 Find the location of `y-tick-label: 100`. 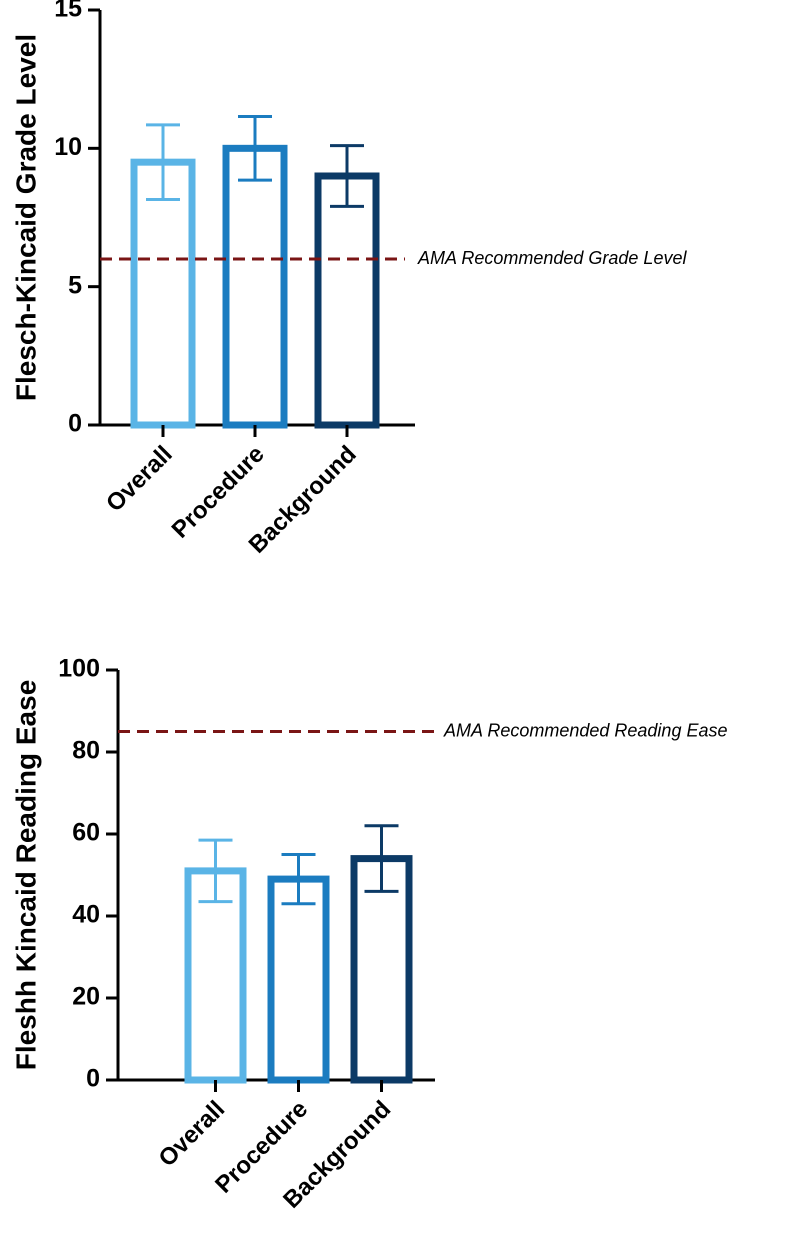

y-tick-label: 100 is located at coordinates (79, 669).